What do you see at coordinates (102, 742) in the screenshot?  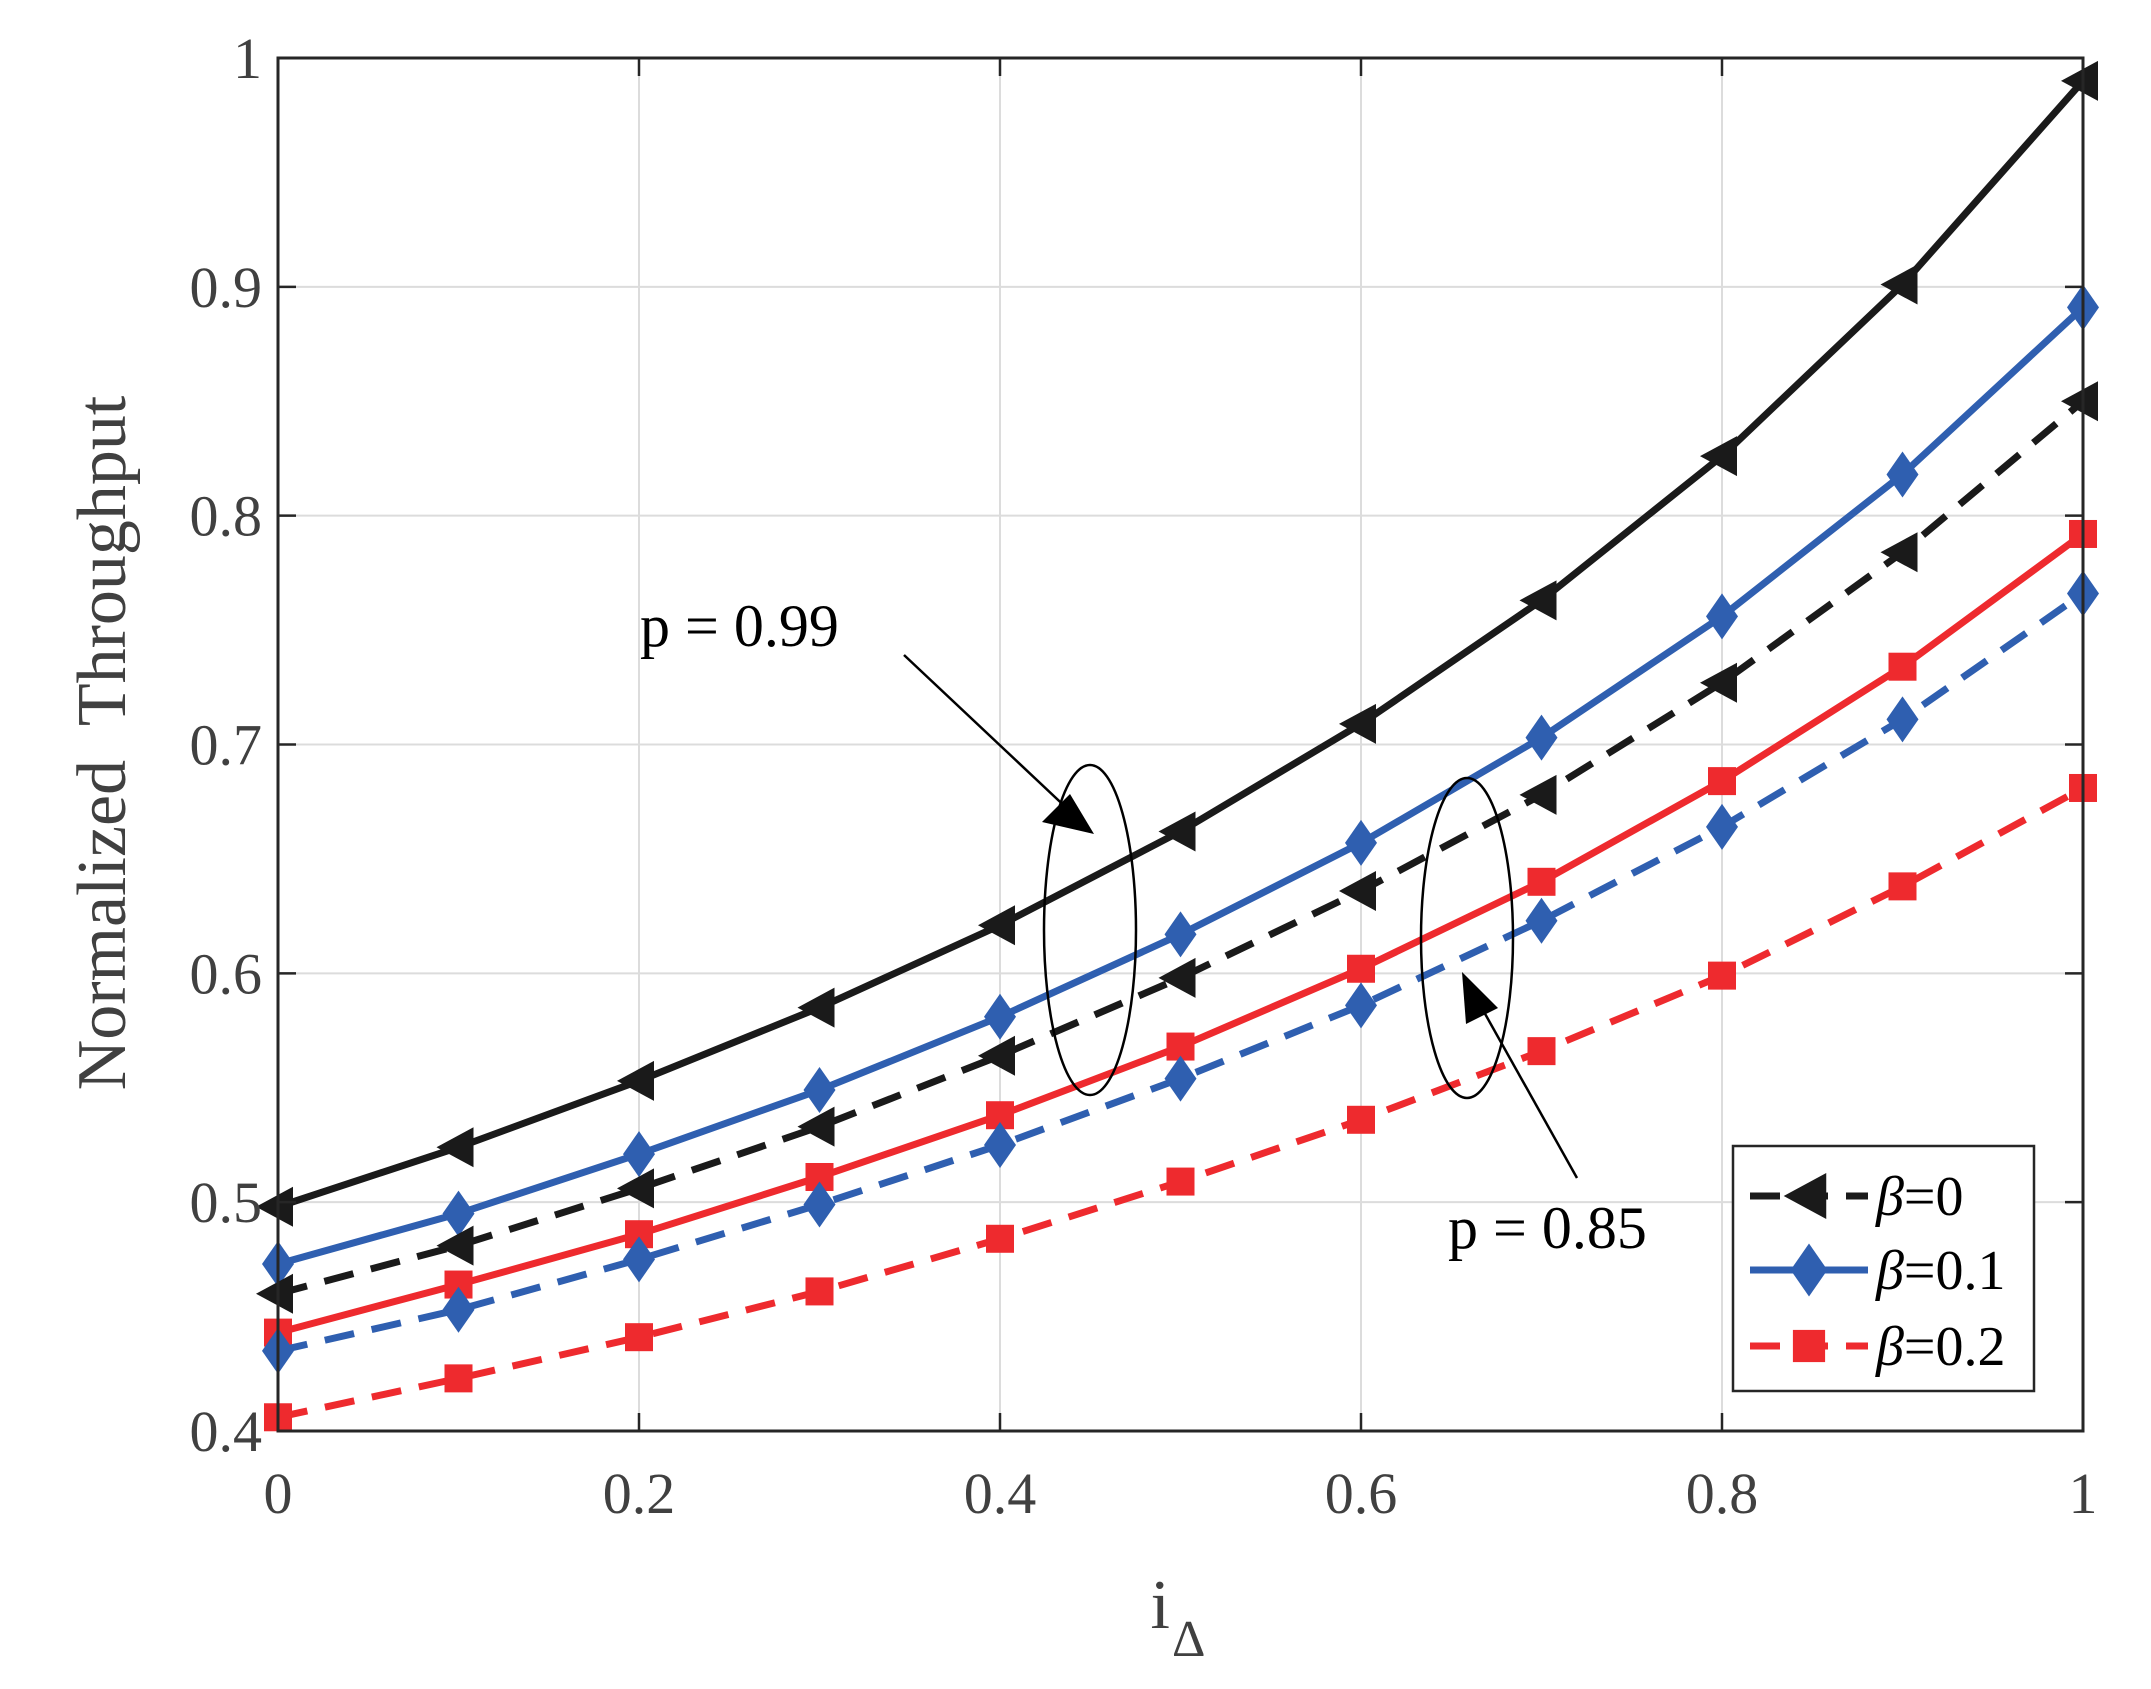 I see `y-axis-label: Normalized Throughput` at bounding box center [102, 742].